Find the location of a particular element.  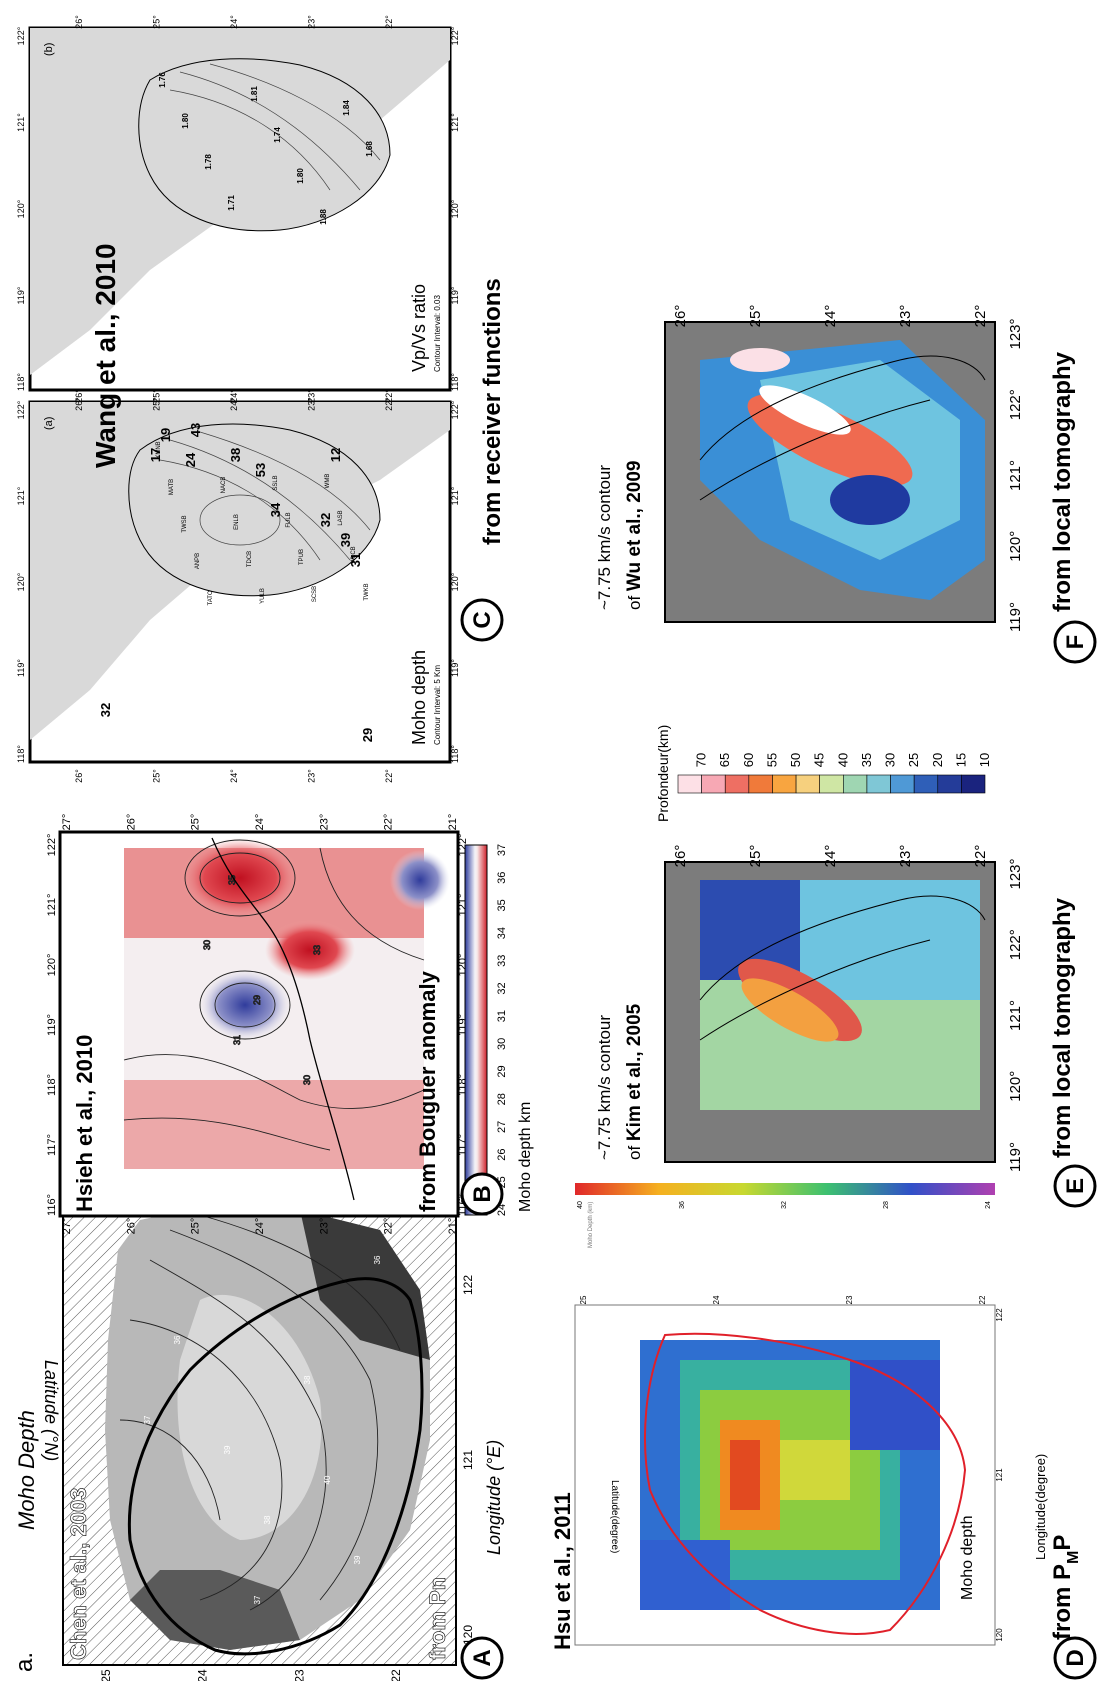

legend-ef-tick: 10 is located at coordinates (984, 760).